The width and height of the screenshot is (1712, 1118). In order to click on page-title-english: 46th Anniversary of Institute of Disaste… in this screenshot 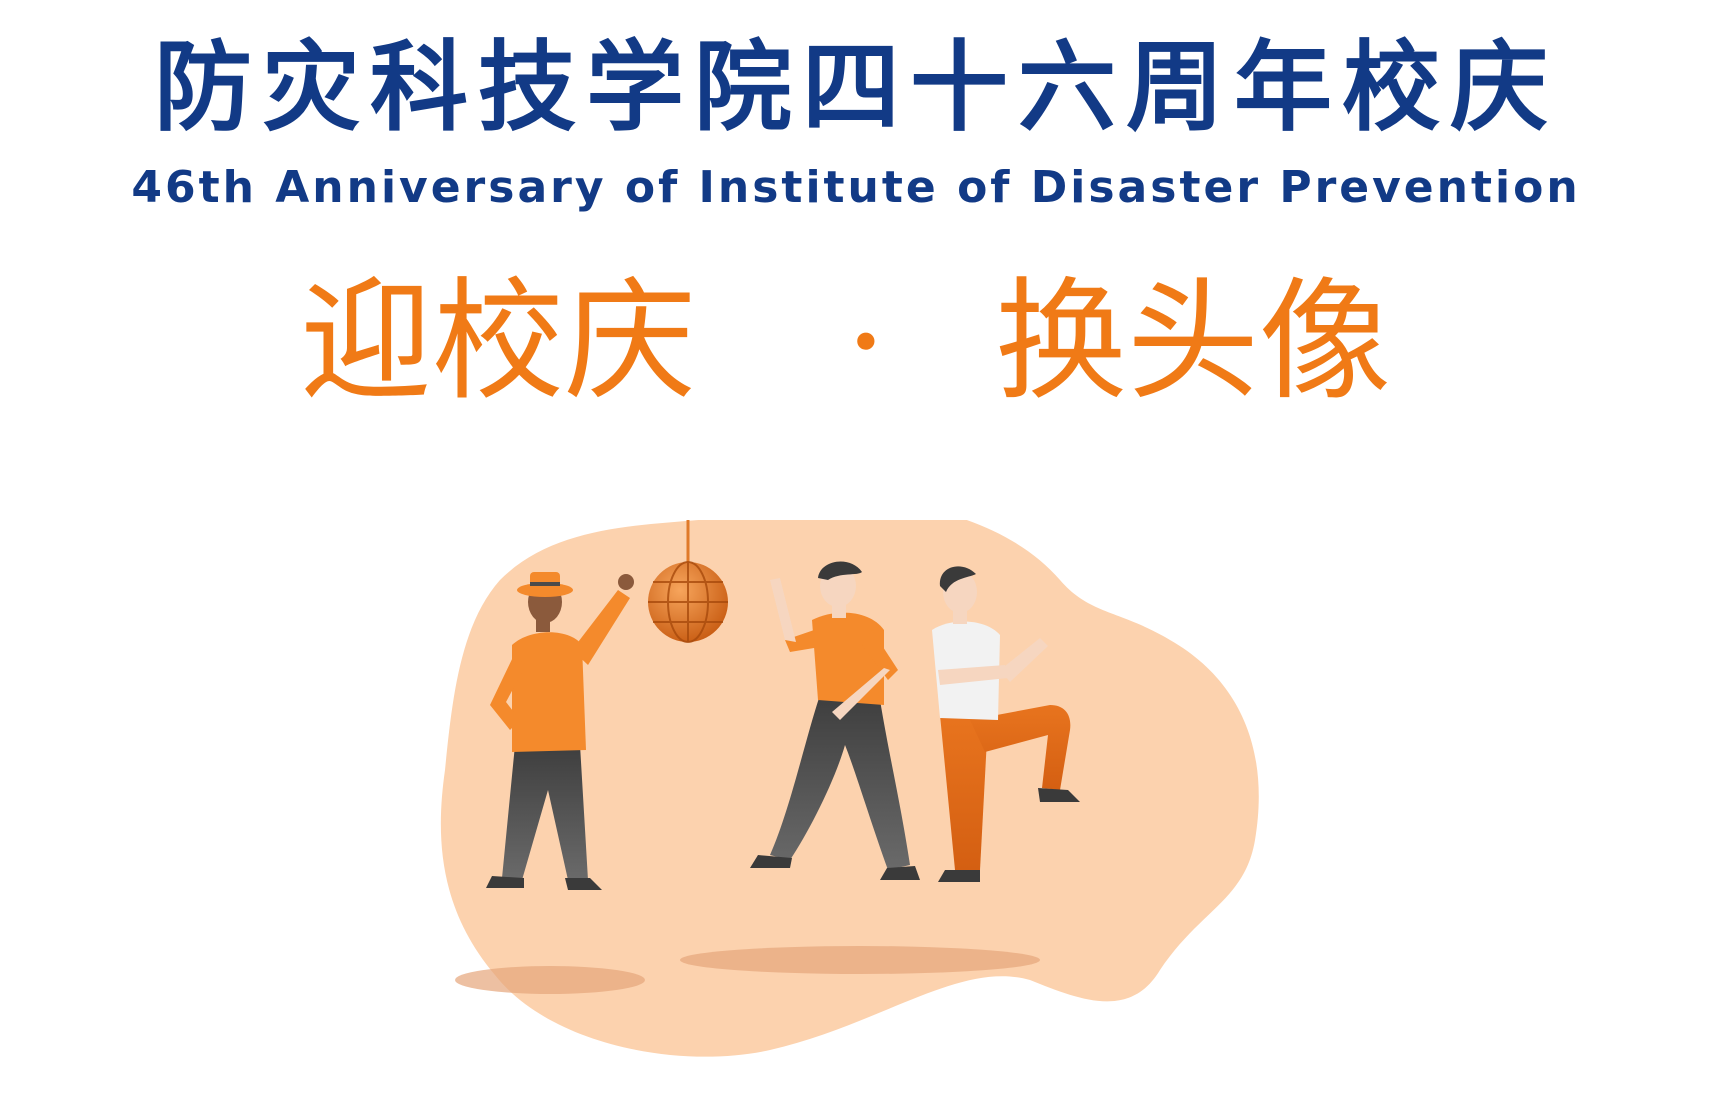, I will do `click(856, 187)`.